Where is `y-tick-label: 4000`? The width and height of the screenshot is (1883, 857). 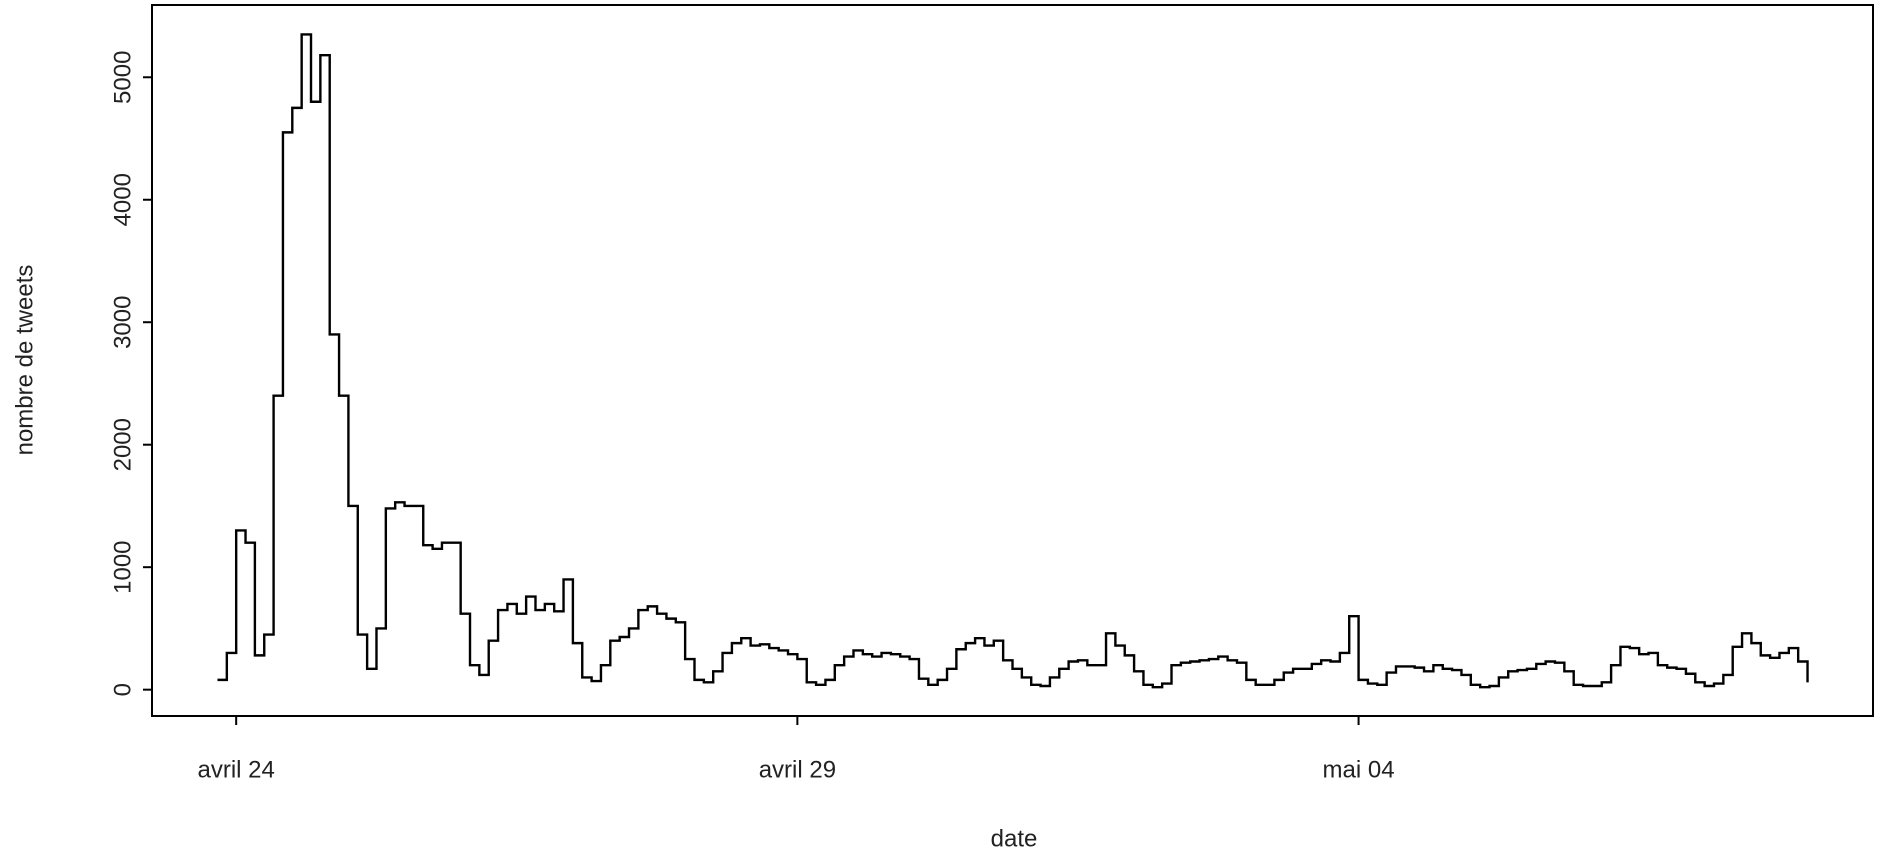
y-tick-label: 4000 is located at coordinates (122, 199).